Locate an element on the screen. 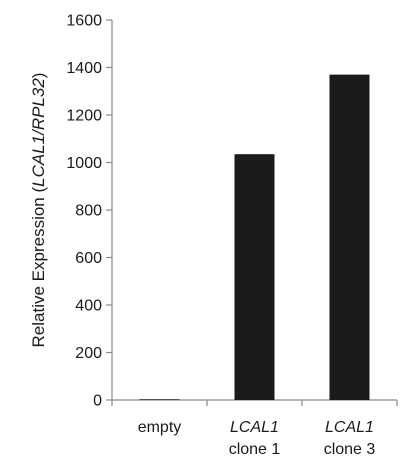 The image size is (401, 465). y-axis-title-italic: LCAL1/RPL32 is located at coordinates (38, 132).